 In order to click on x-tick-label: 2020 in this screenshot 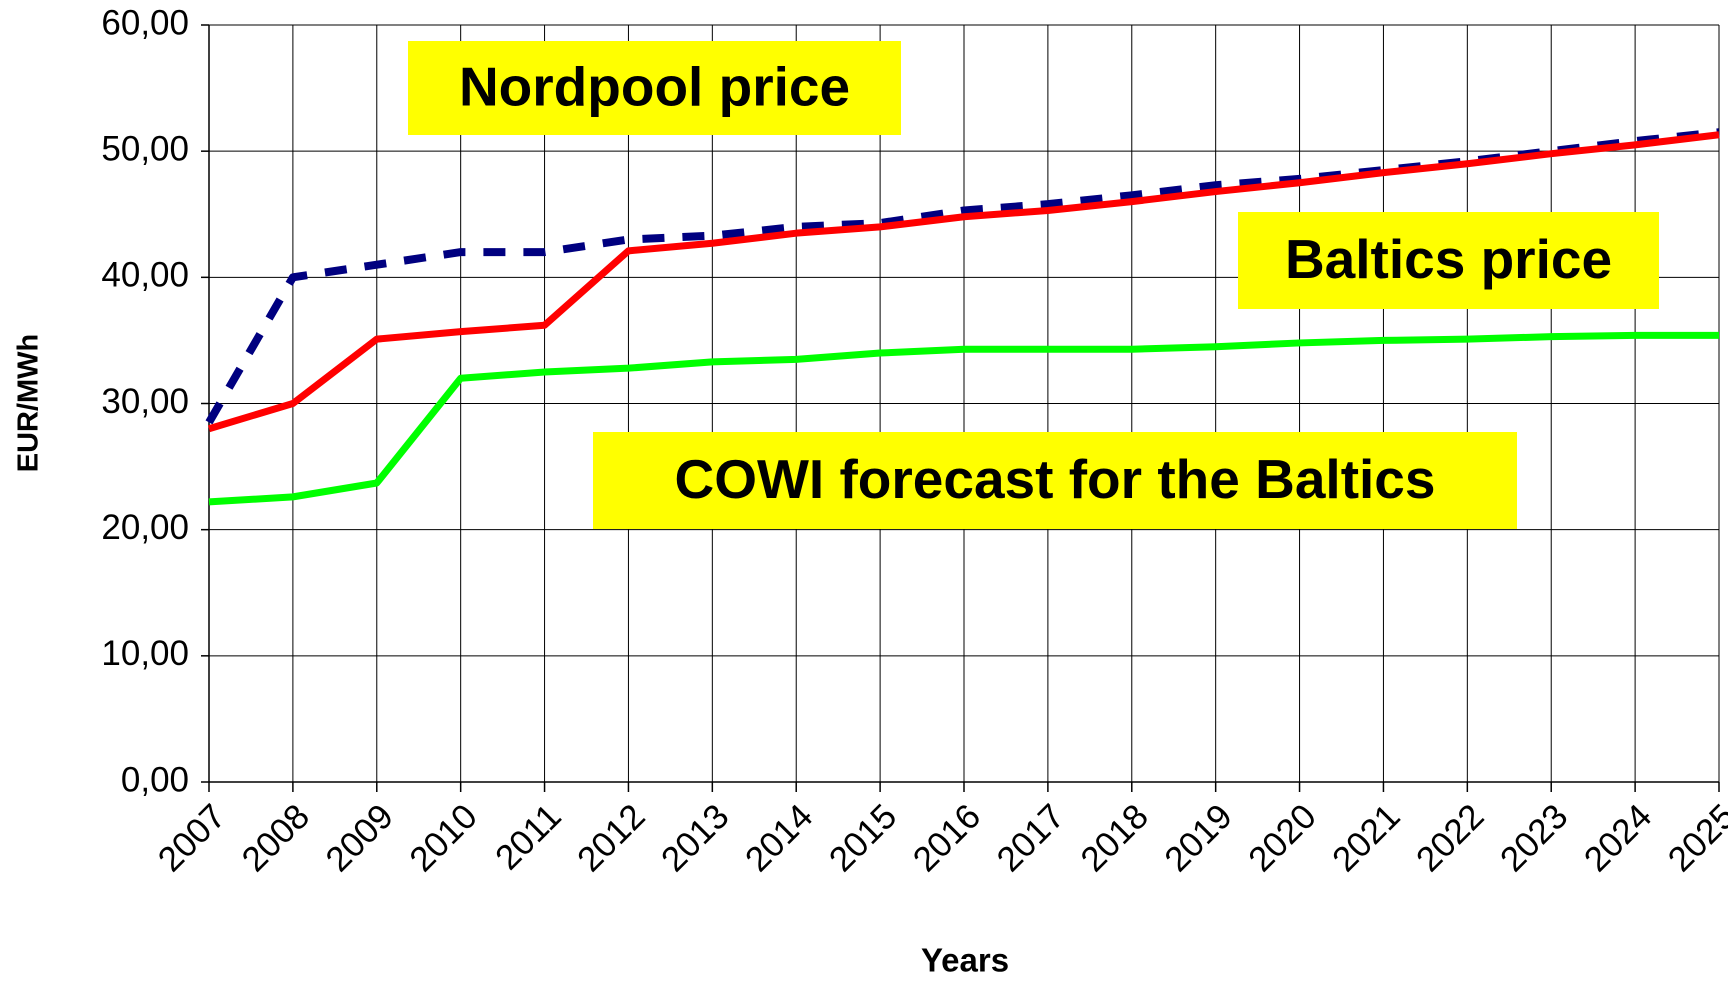, I will do `click(1282, 838)`.